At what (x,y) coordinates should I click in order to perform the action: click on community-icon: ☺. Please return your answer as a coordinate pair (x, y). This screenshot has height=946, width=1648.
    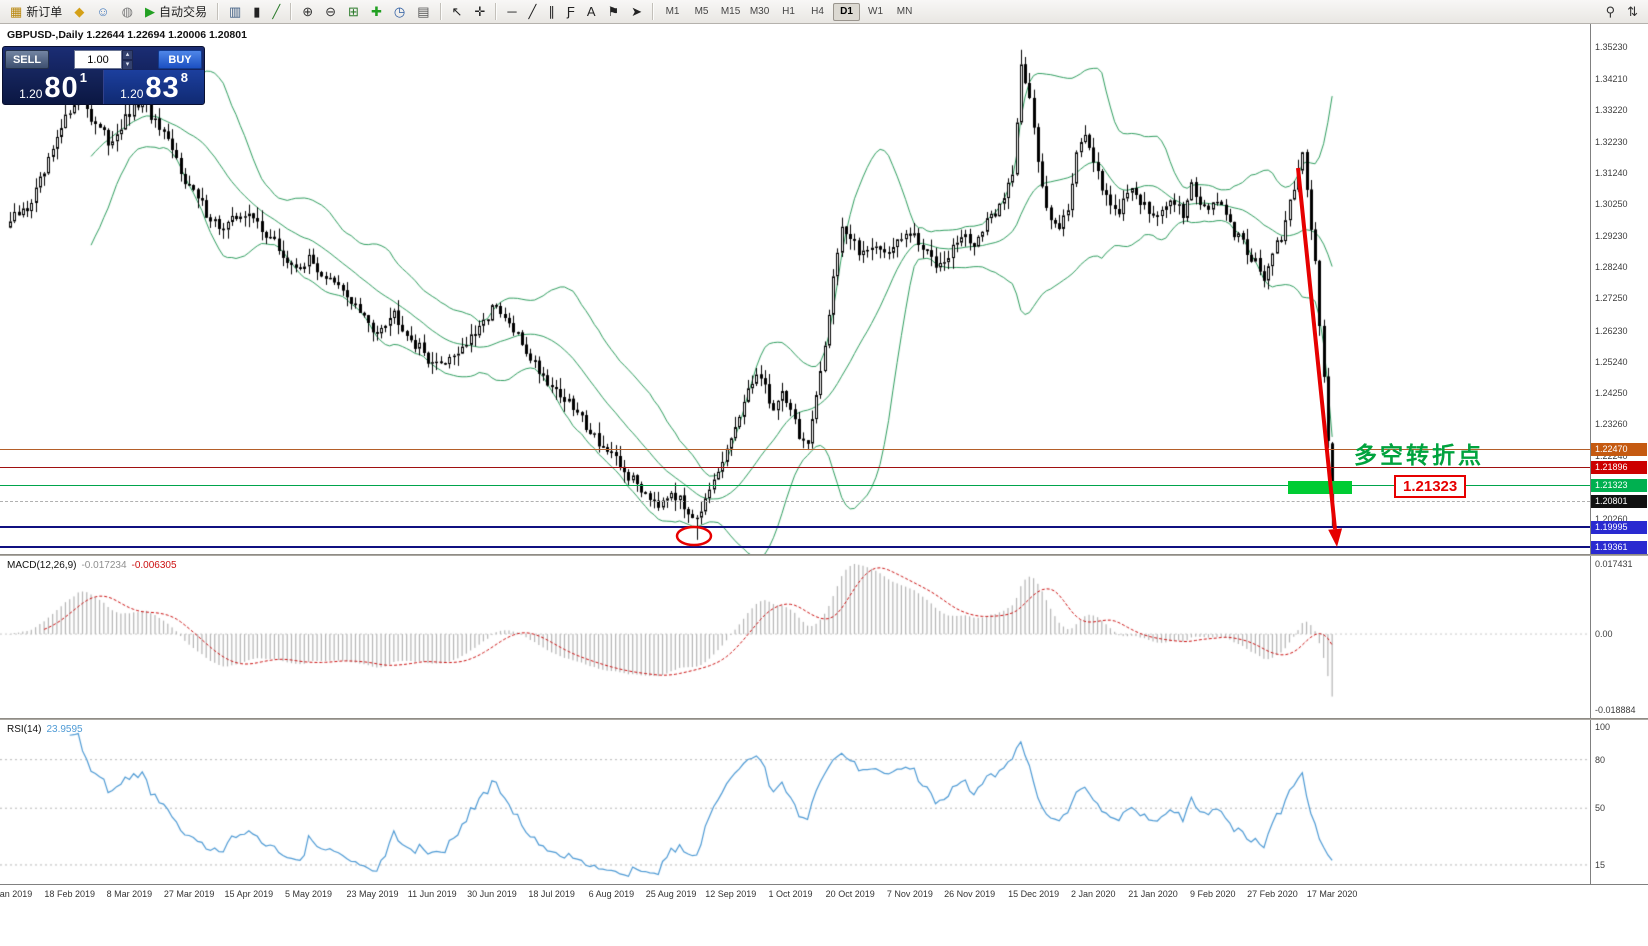
    Looking at the image, I should click on (102, 12).